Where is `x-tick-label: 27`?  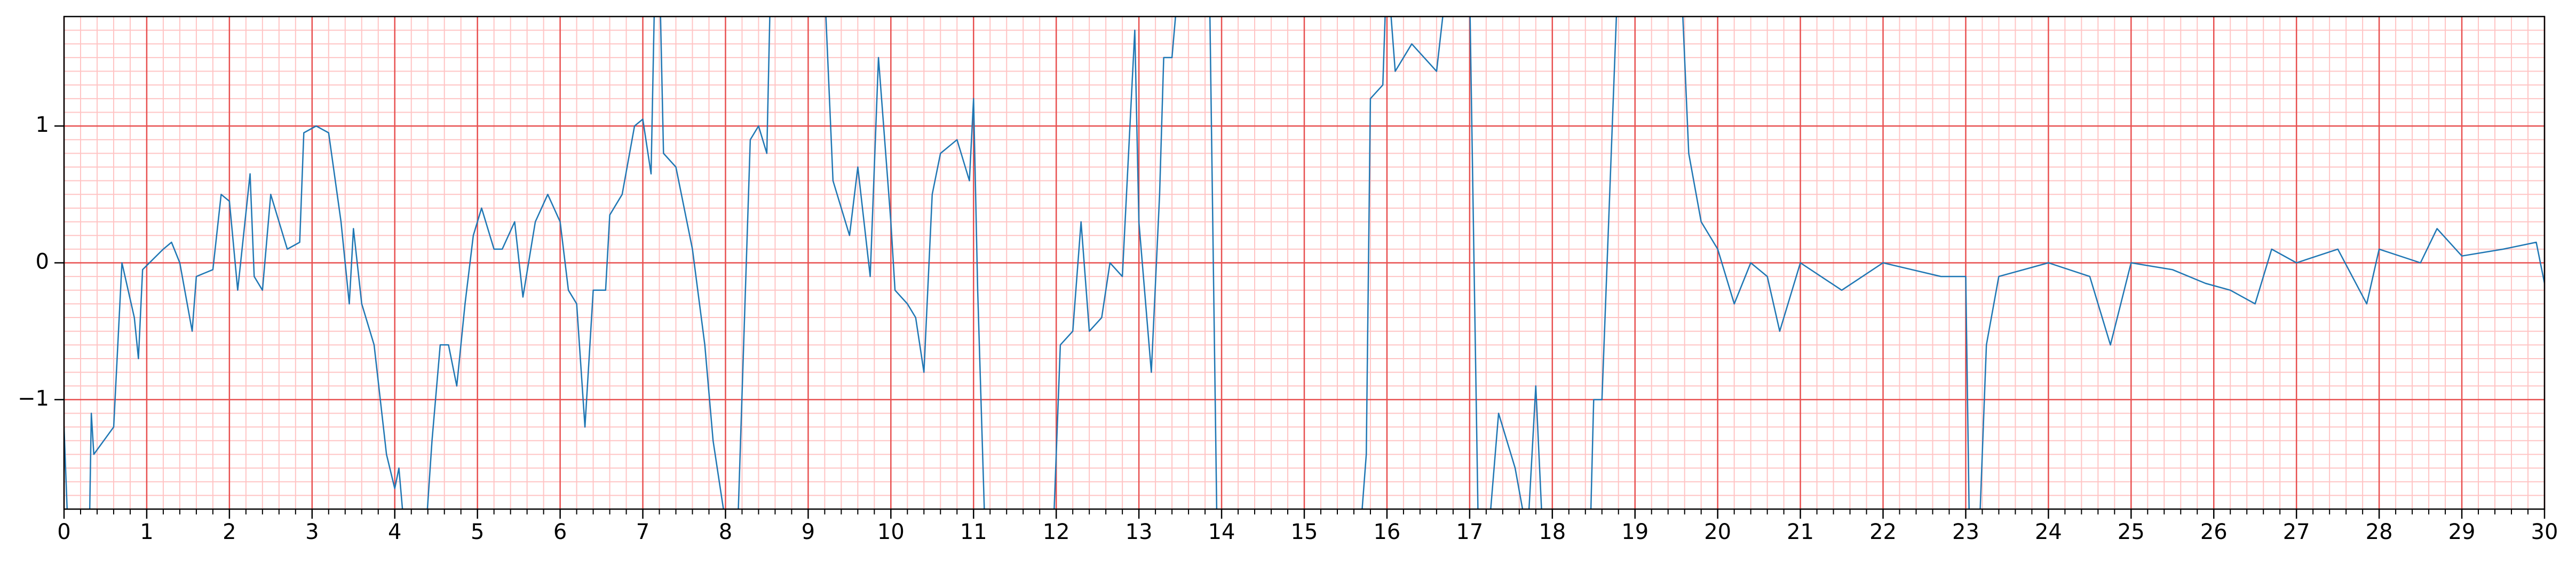 x-tick-label: 27 is located at coordinates (2296, 532).